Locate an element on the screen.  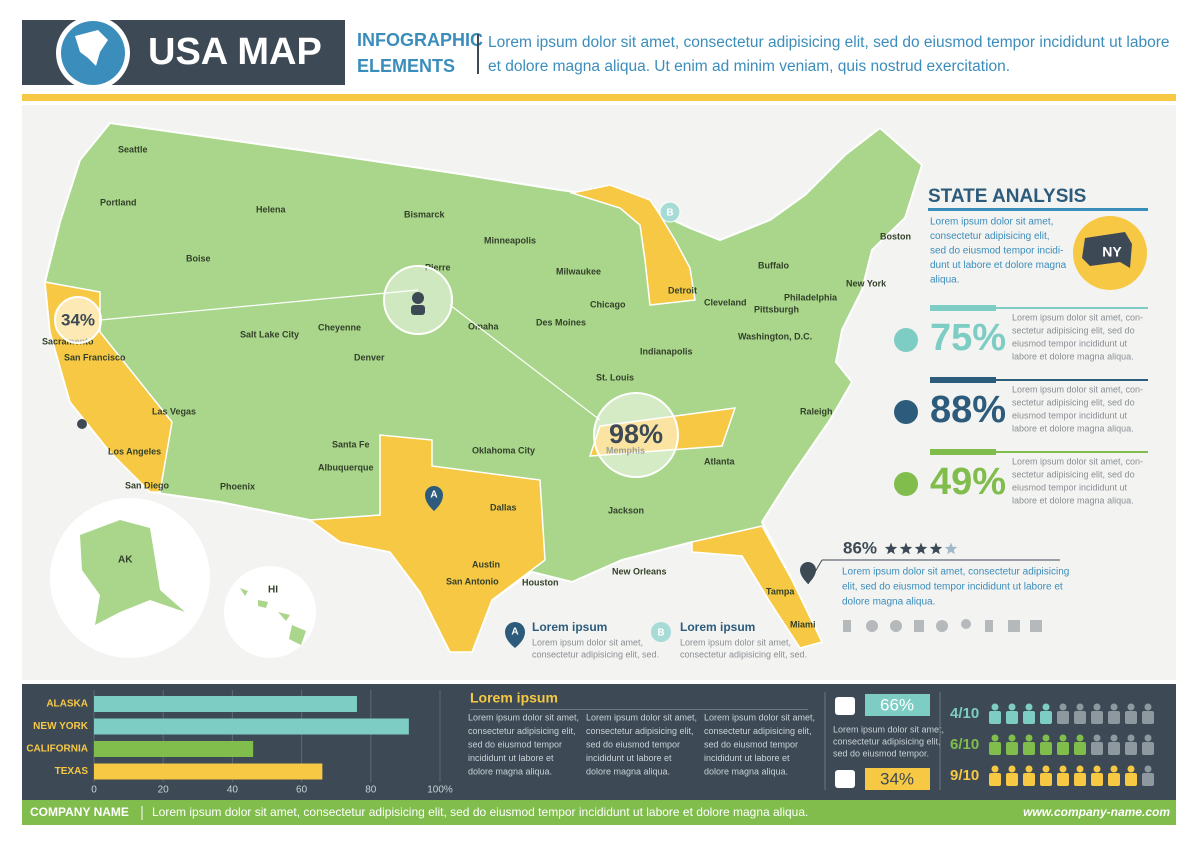
legend-text: Lorem ipsum dolor sit amet, is located at coordinates (735, 642).